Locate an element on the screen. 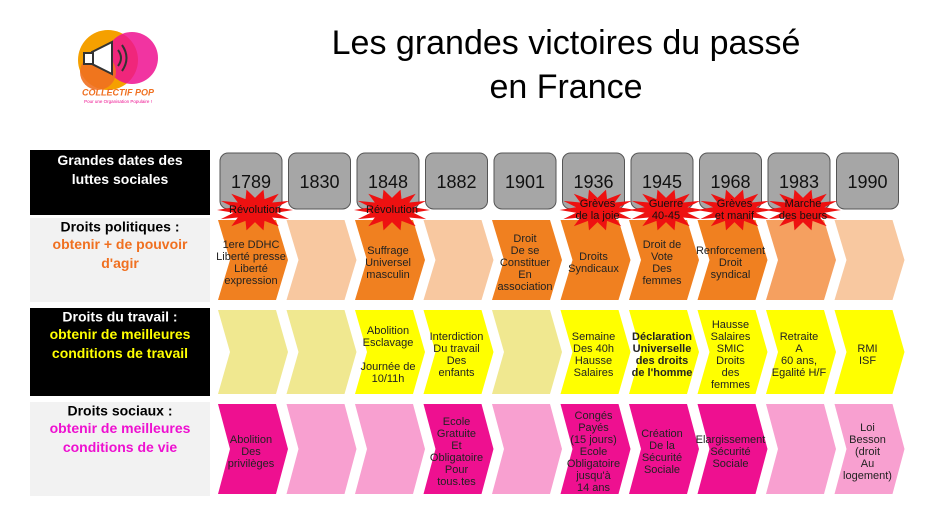 The image size is (938, 522). text-line: A is located at coordinates (799, 349).